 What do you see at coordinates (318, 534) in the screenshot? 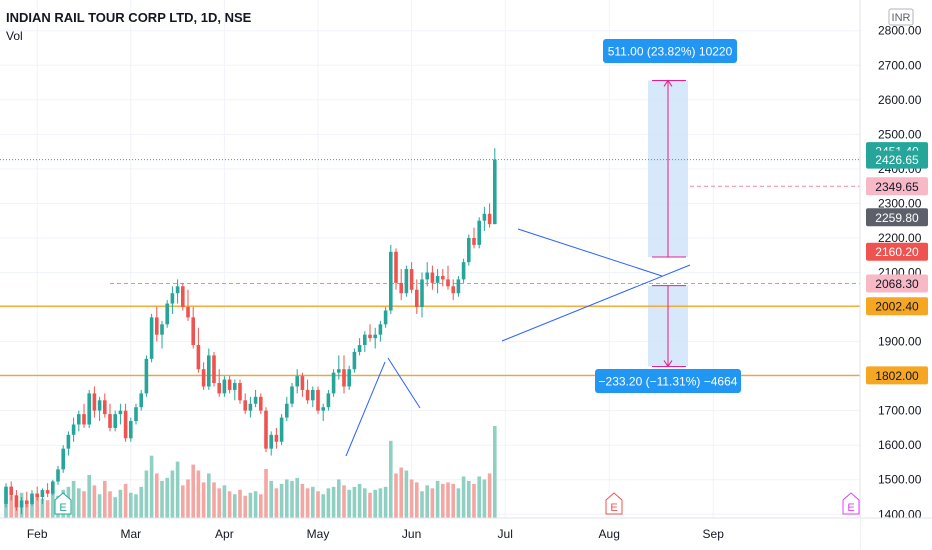
I see `x-tick-label: May` at bounding box center [318, 534].